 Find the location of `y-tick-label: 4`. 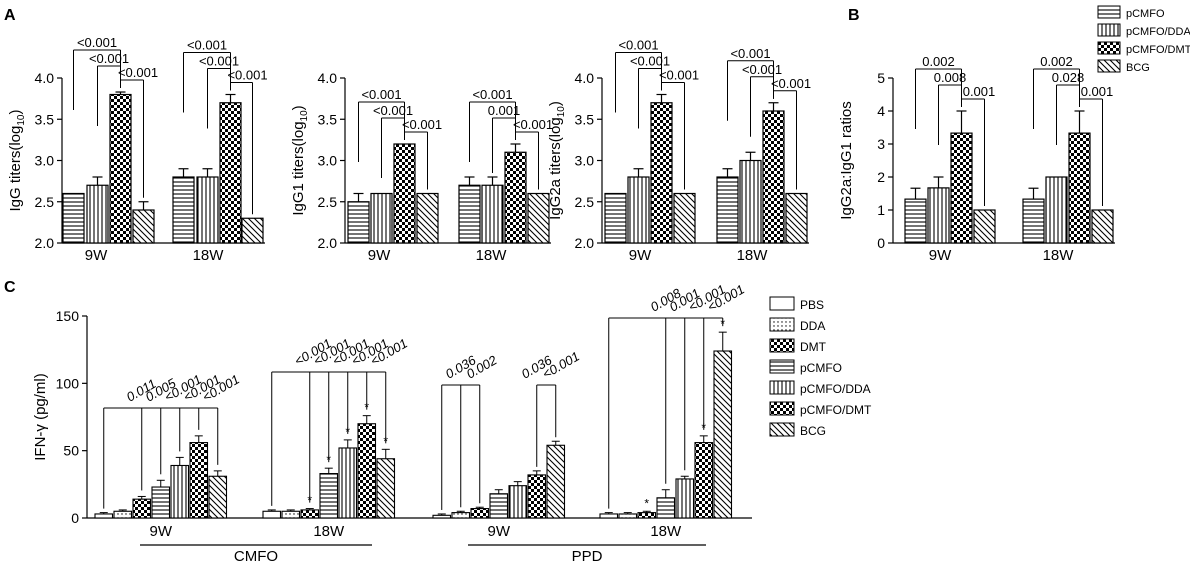

y-tick-label: 4 is located at coordinates (881, 111).